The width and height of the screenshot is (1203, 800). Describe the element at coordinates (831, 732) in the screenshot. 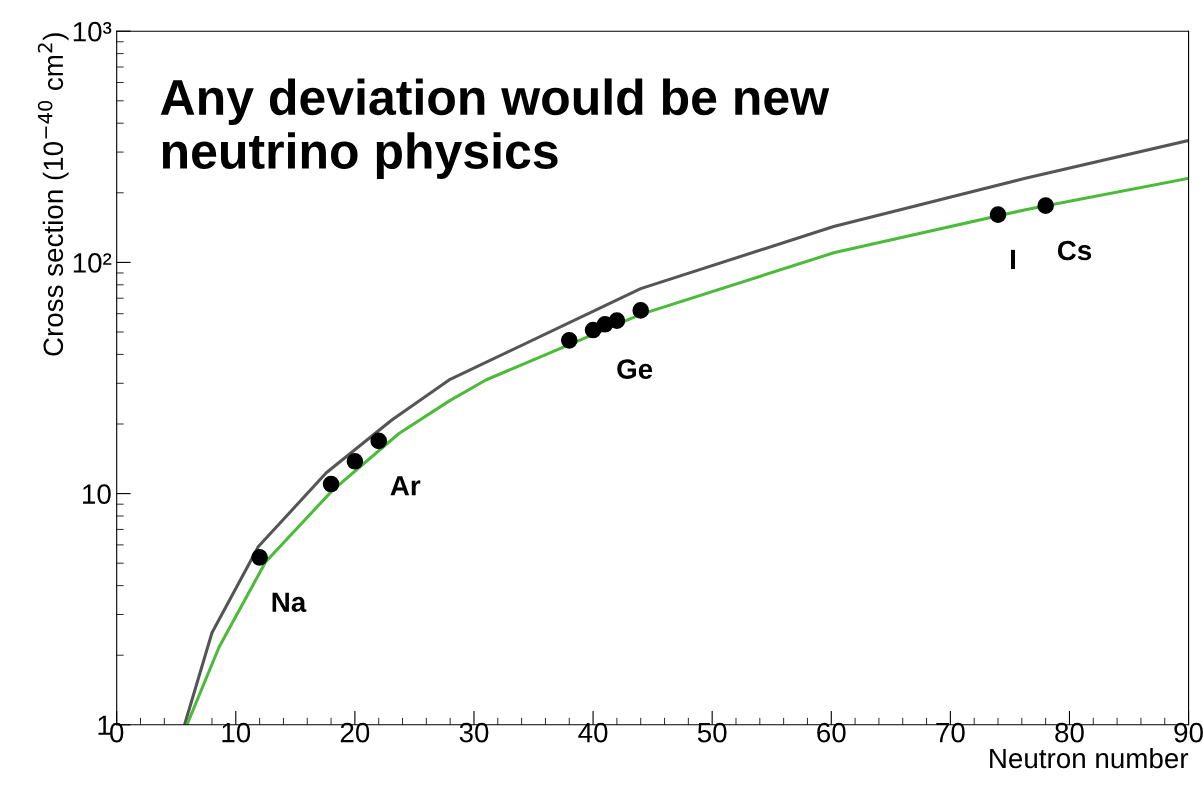

I see `x-tick-label: 60` at that location.